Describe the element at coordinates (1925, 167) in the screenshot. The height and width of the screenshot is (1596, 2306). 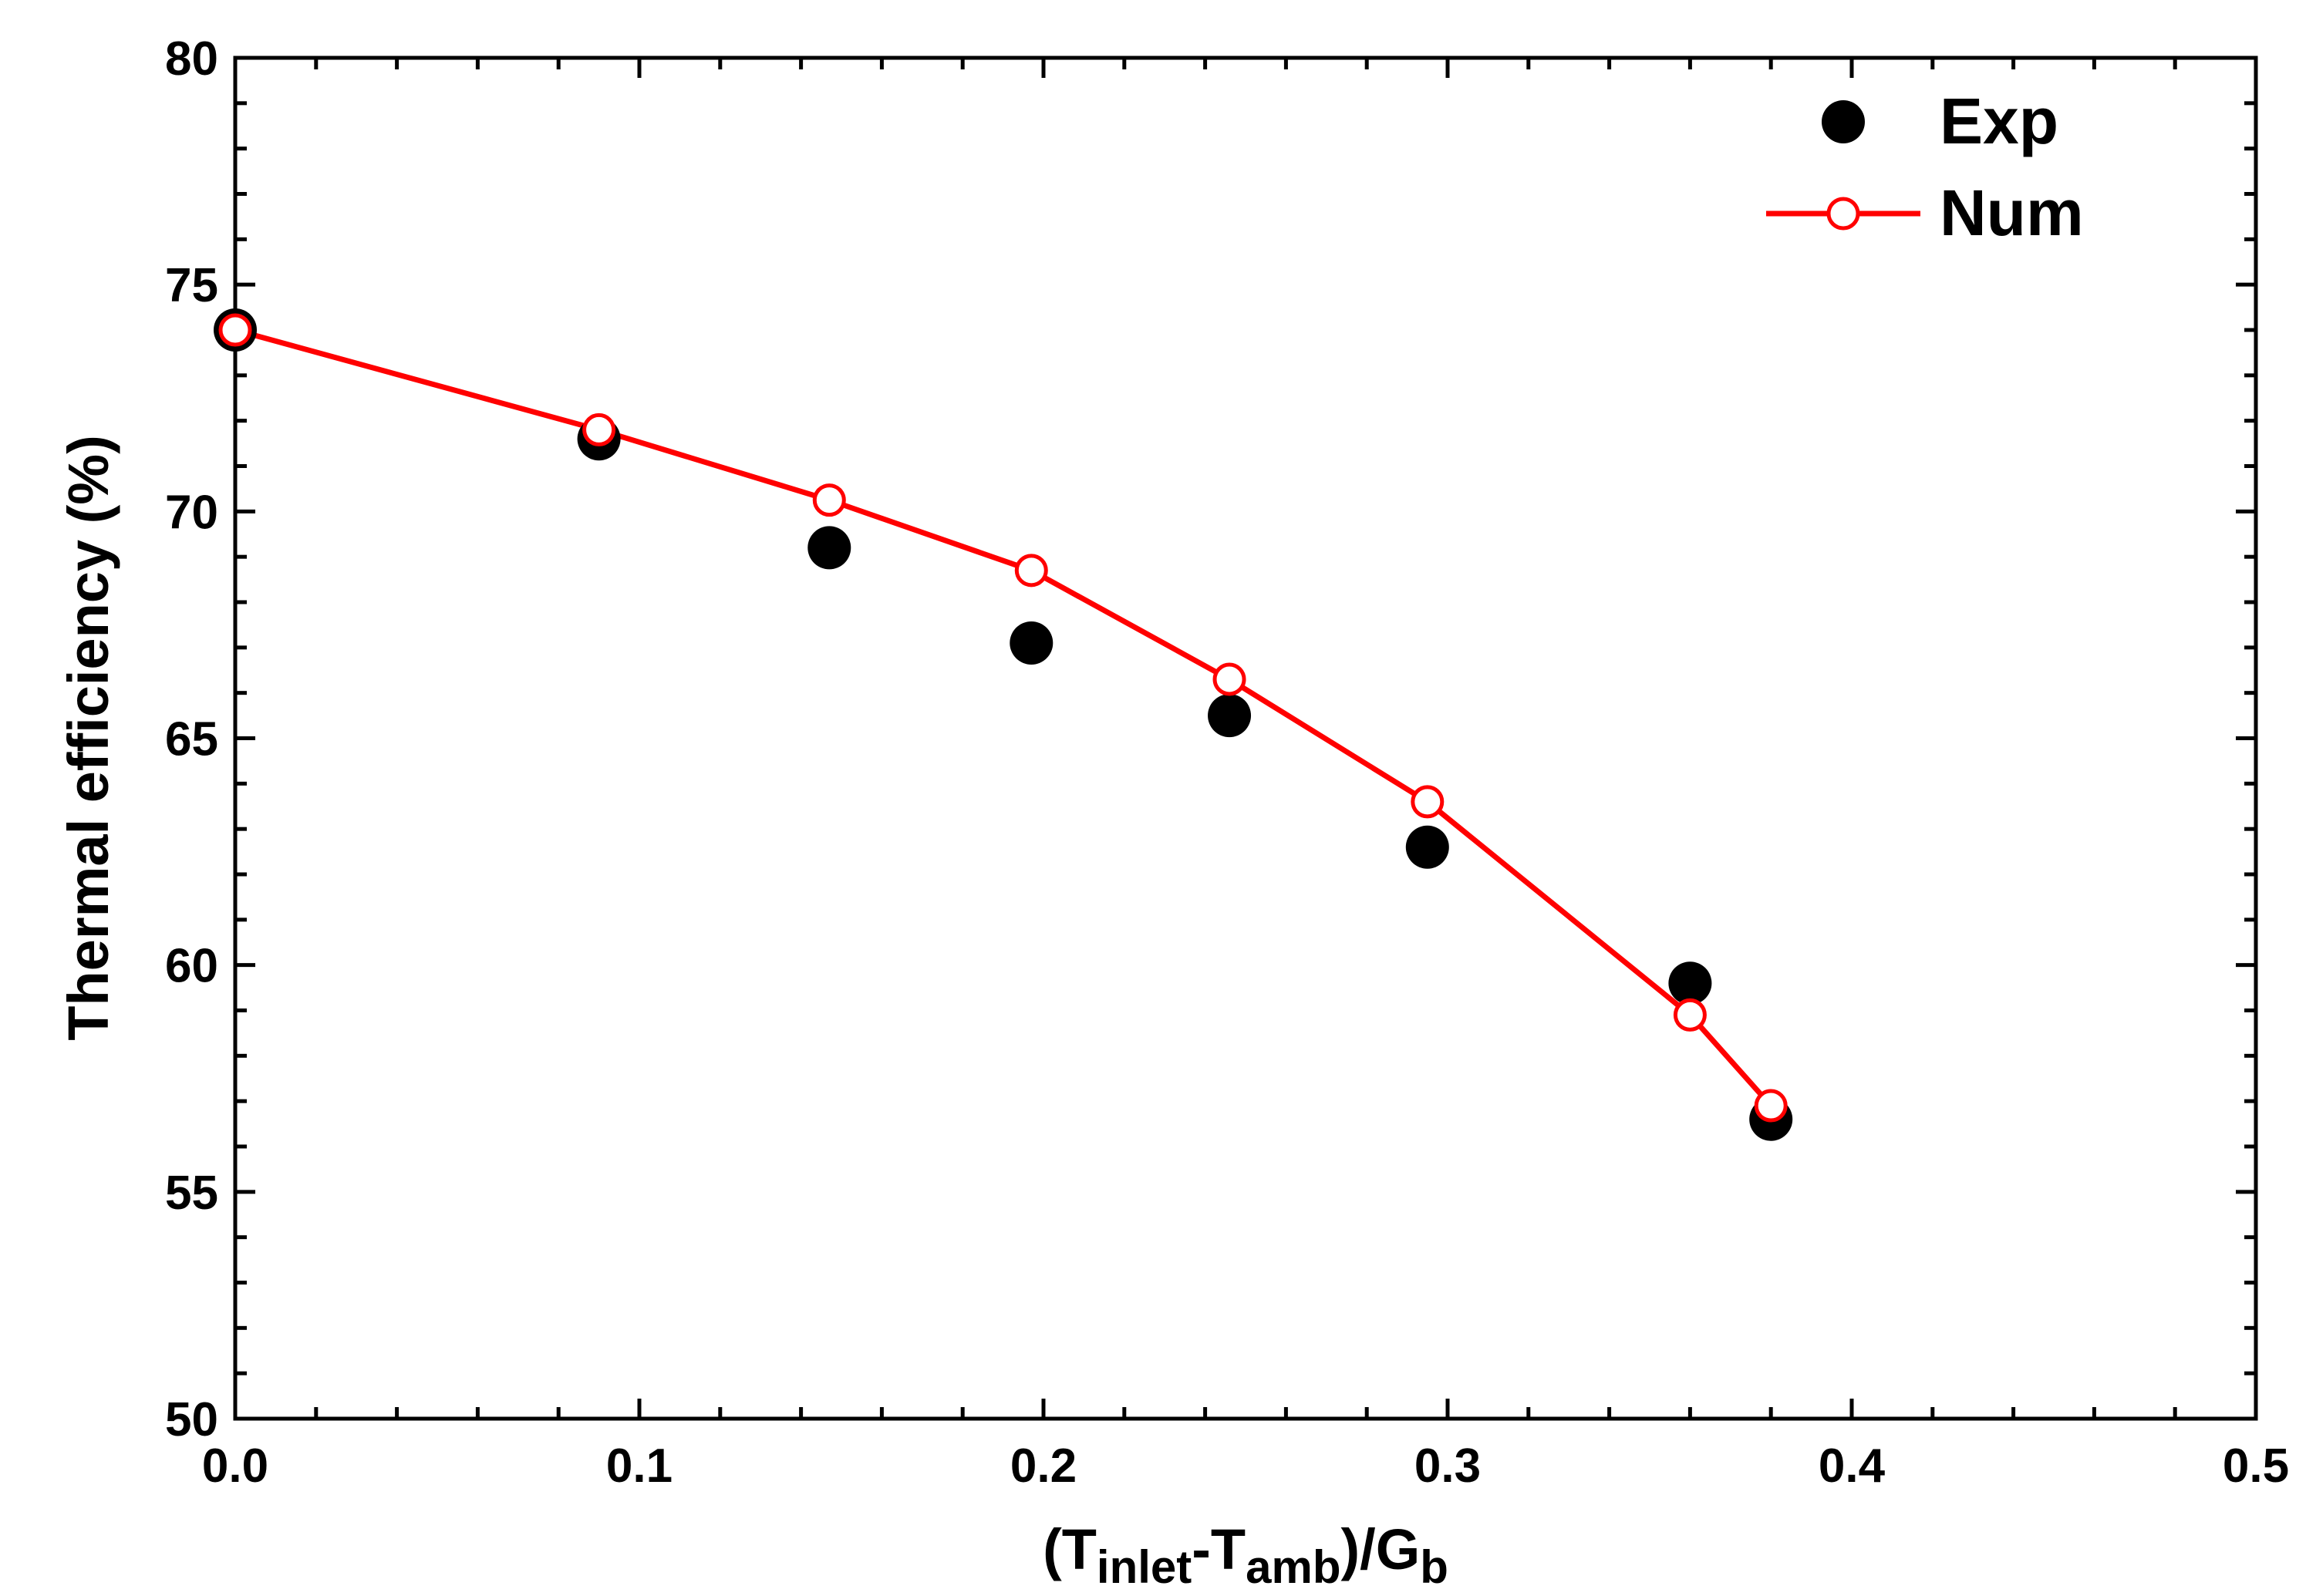
I see `legend: Exp Num` at that location.